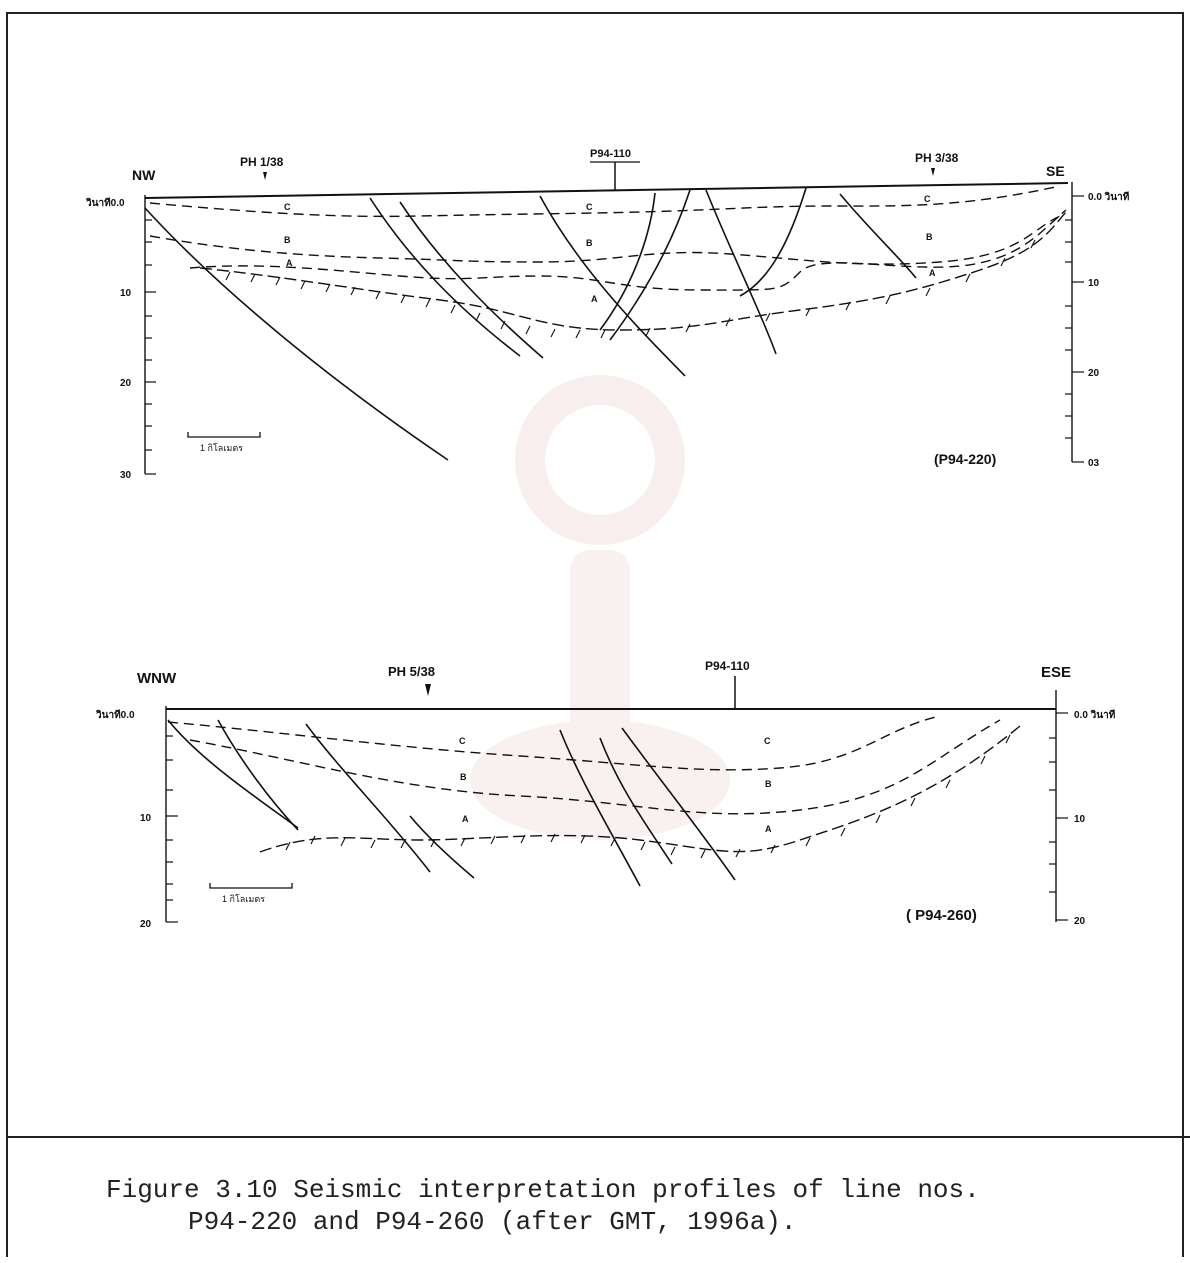  I want to click on basement-top, so click(633, 271).